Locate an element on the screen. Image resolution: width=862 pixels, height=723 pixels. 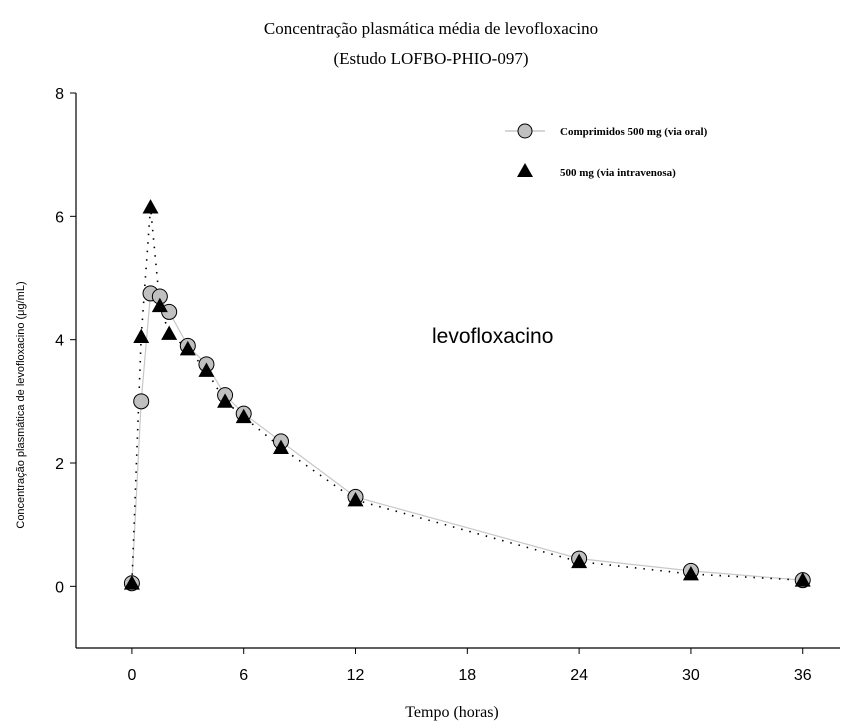
x-tick-label: 0 is located at coordinates (131, 675).